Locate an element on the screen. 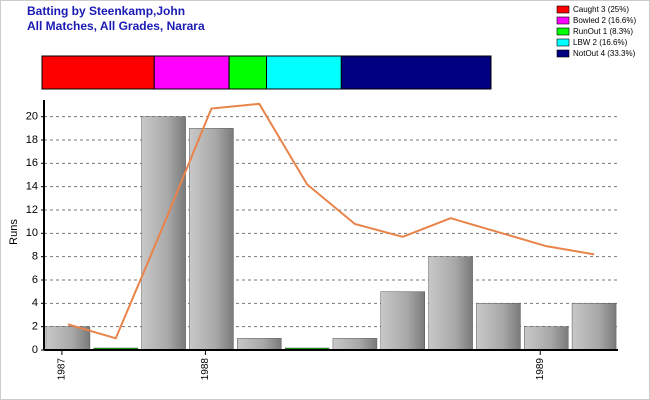 The height and width of the screenshot is (400, 650). chart-title: Batting by Steenkamp,John is located at coordinates (106, 11).